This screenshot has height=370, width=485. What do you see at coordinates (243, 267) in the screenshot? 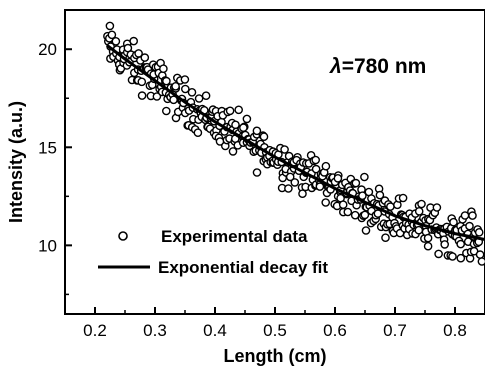
I see `legend-label-fit: Exponential decay fit` at bounding box center [243, 267].